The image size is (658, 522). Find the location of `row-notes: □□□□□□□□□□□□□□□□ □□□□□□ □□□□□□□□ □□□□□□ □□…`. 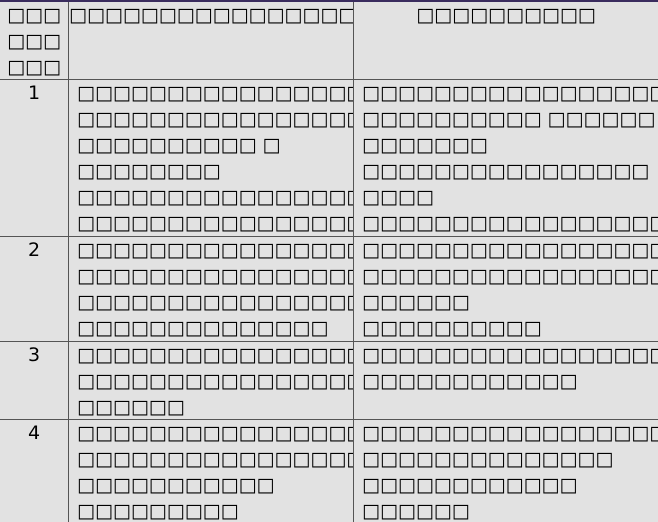

row-notes: □□□□□□□□□□□□□□□□ □□□□□□ □□□□□□□□ □□□□□□ □□… is located at coordinates (505, 471).